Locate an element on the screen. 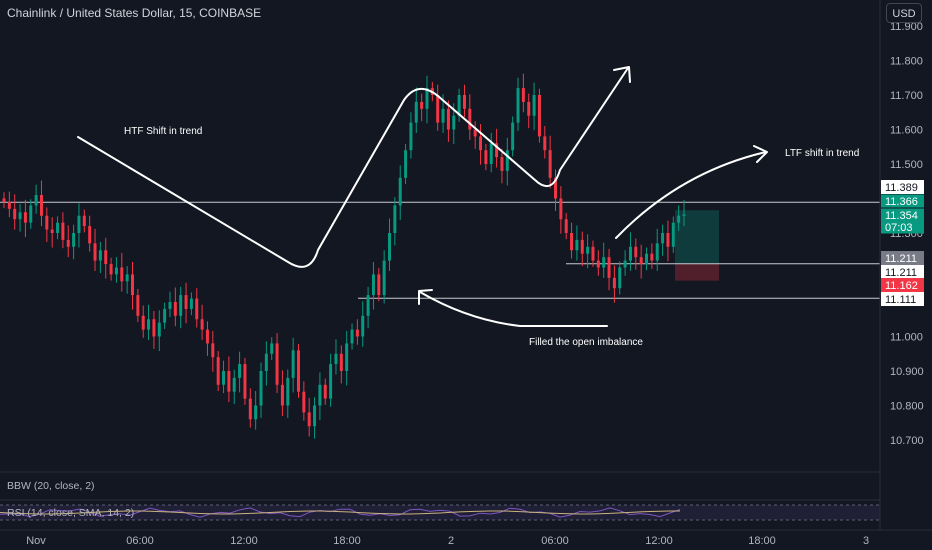  loss-zone is located at coordinates (697, 272).